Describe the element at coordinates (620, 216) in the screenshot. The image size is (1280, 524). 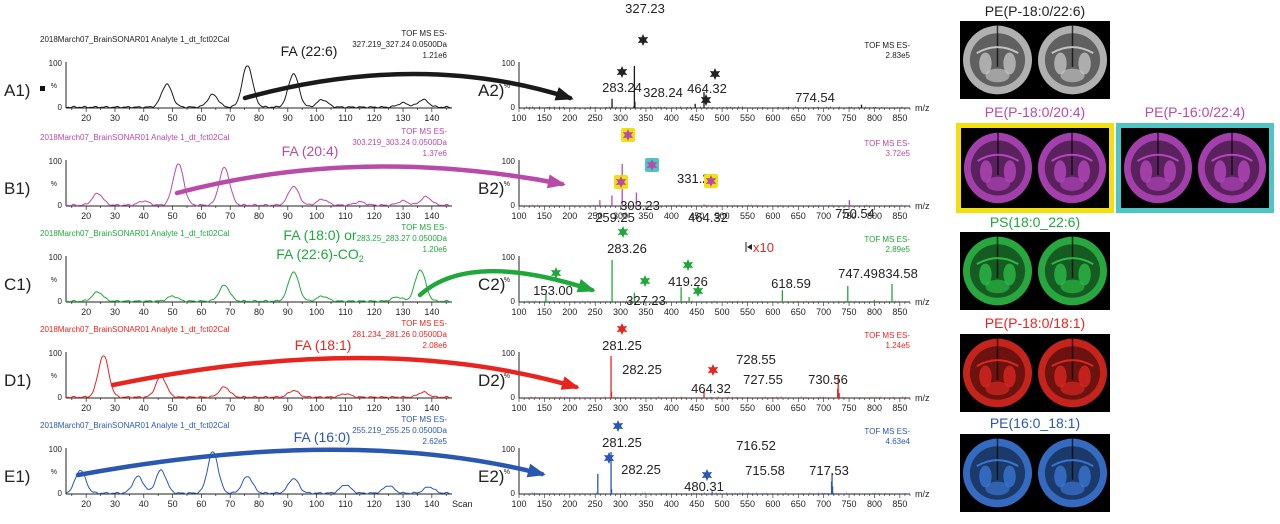
I see `spectrum-x-tick: 300` at that location.